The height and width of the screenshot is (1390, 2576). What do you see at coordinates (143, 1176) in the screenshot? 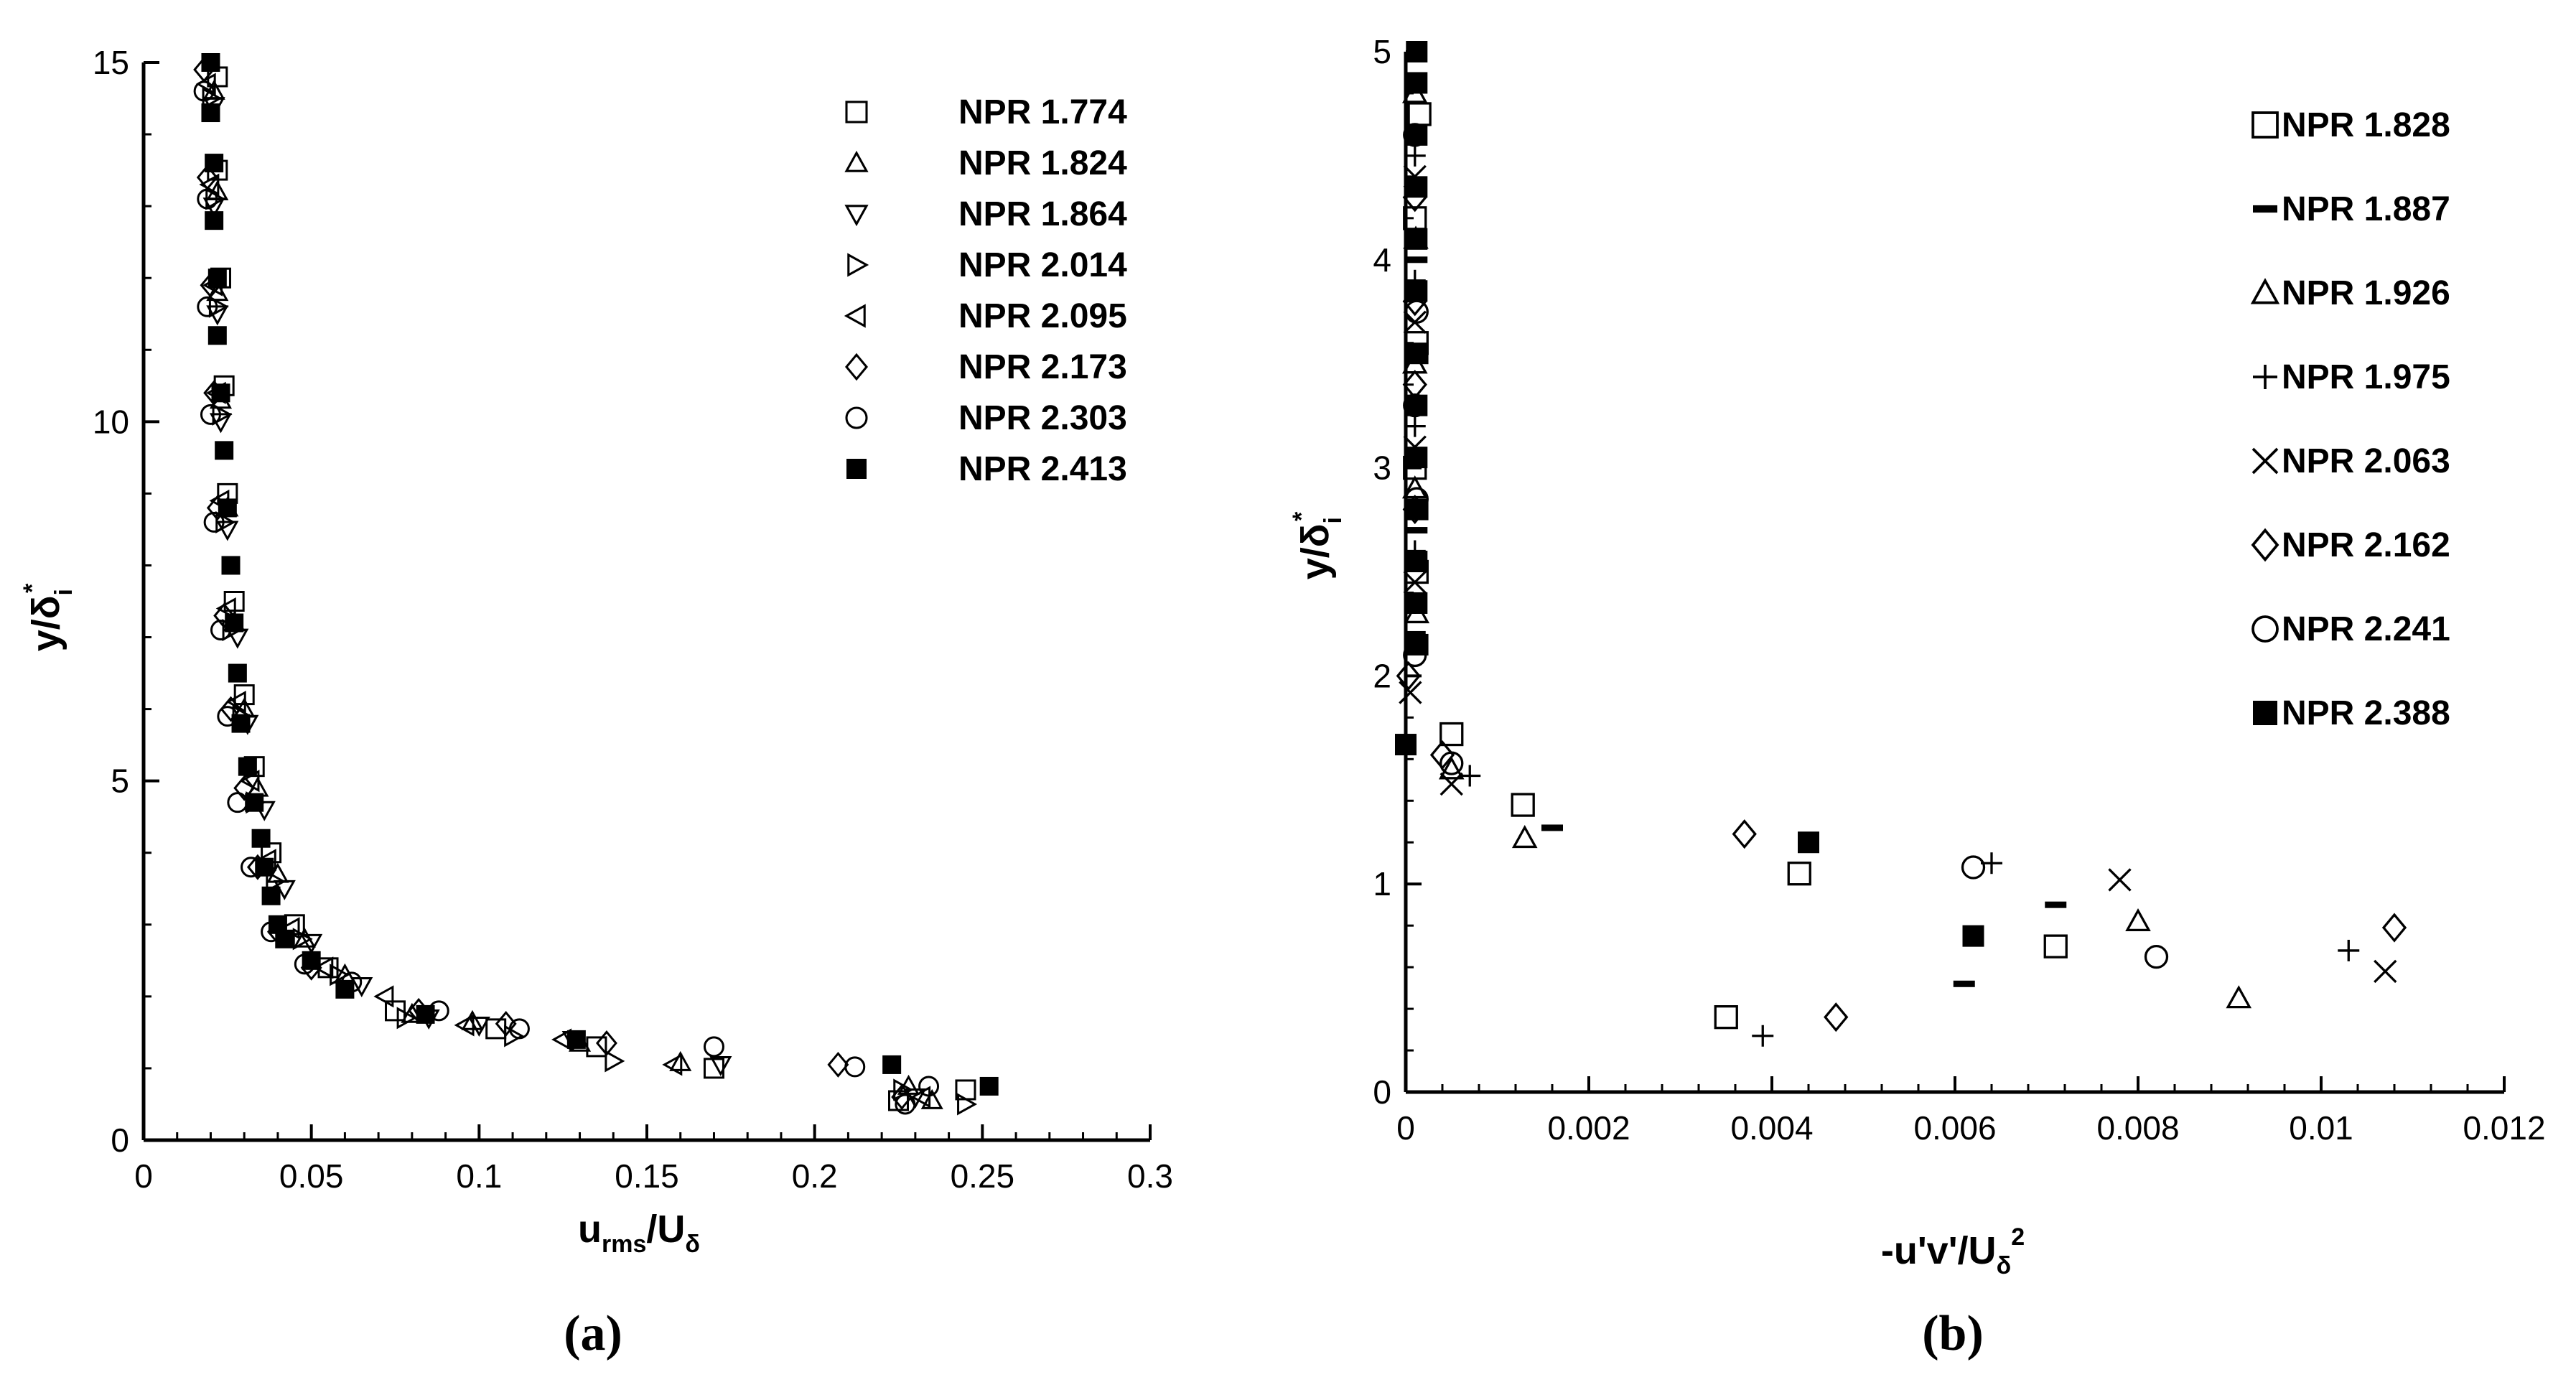
I see `x-tick-label: 0` at bounding box center [143, 1176].